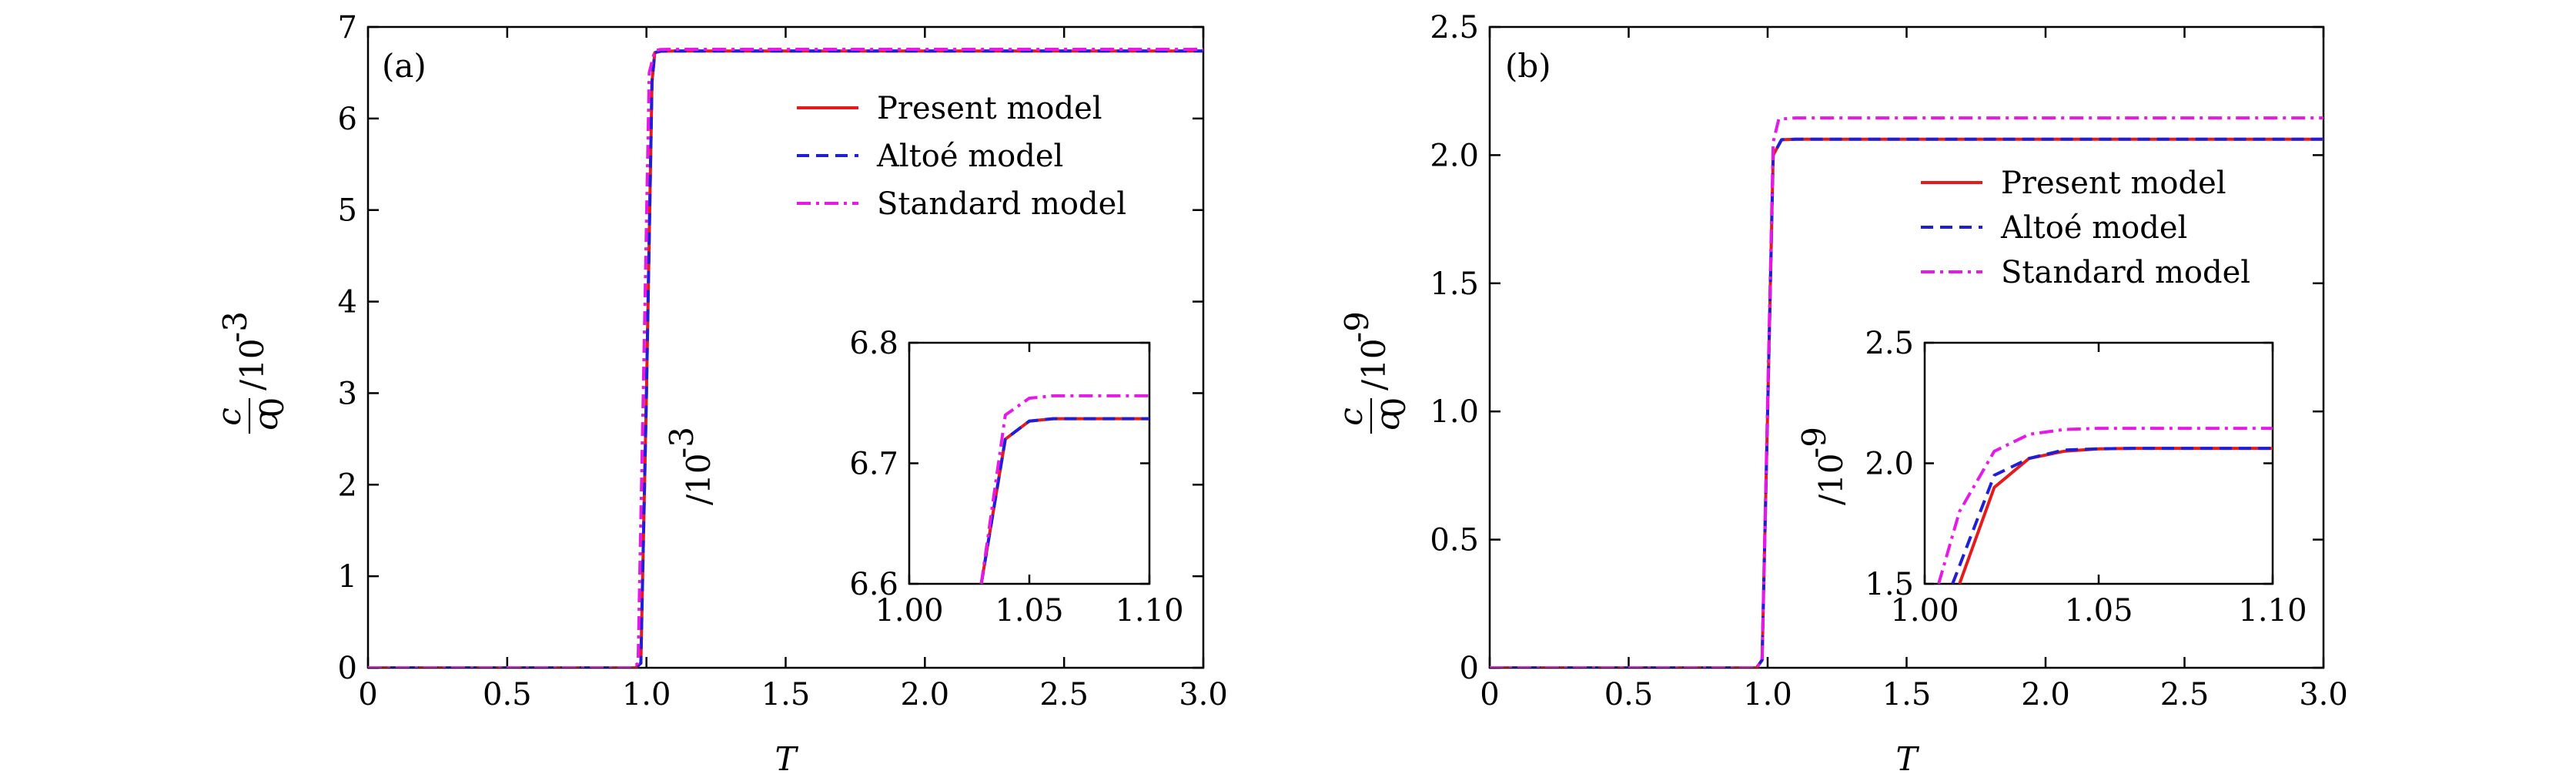 The image size is (2576, 781). Describe the element at coordinates (1889, 584) in the screenshot. I see `panel-b-inset-y-tick-label: 1.5` at that location.